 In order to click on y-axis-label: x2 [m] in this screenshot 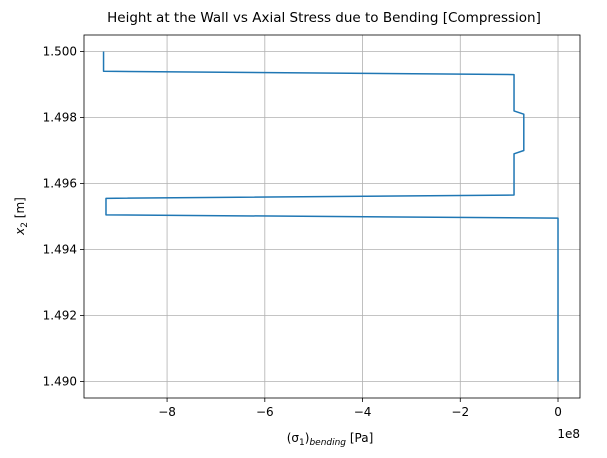, I will do `click(21, 216)`.